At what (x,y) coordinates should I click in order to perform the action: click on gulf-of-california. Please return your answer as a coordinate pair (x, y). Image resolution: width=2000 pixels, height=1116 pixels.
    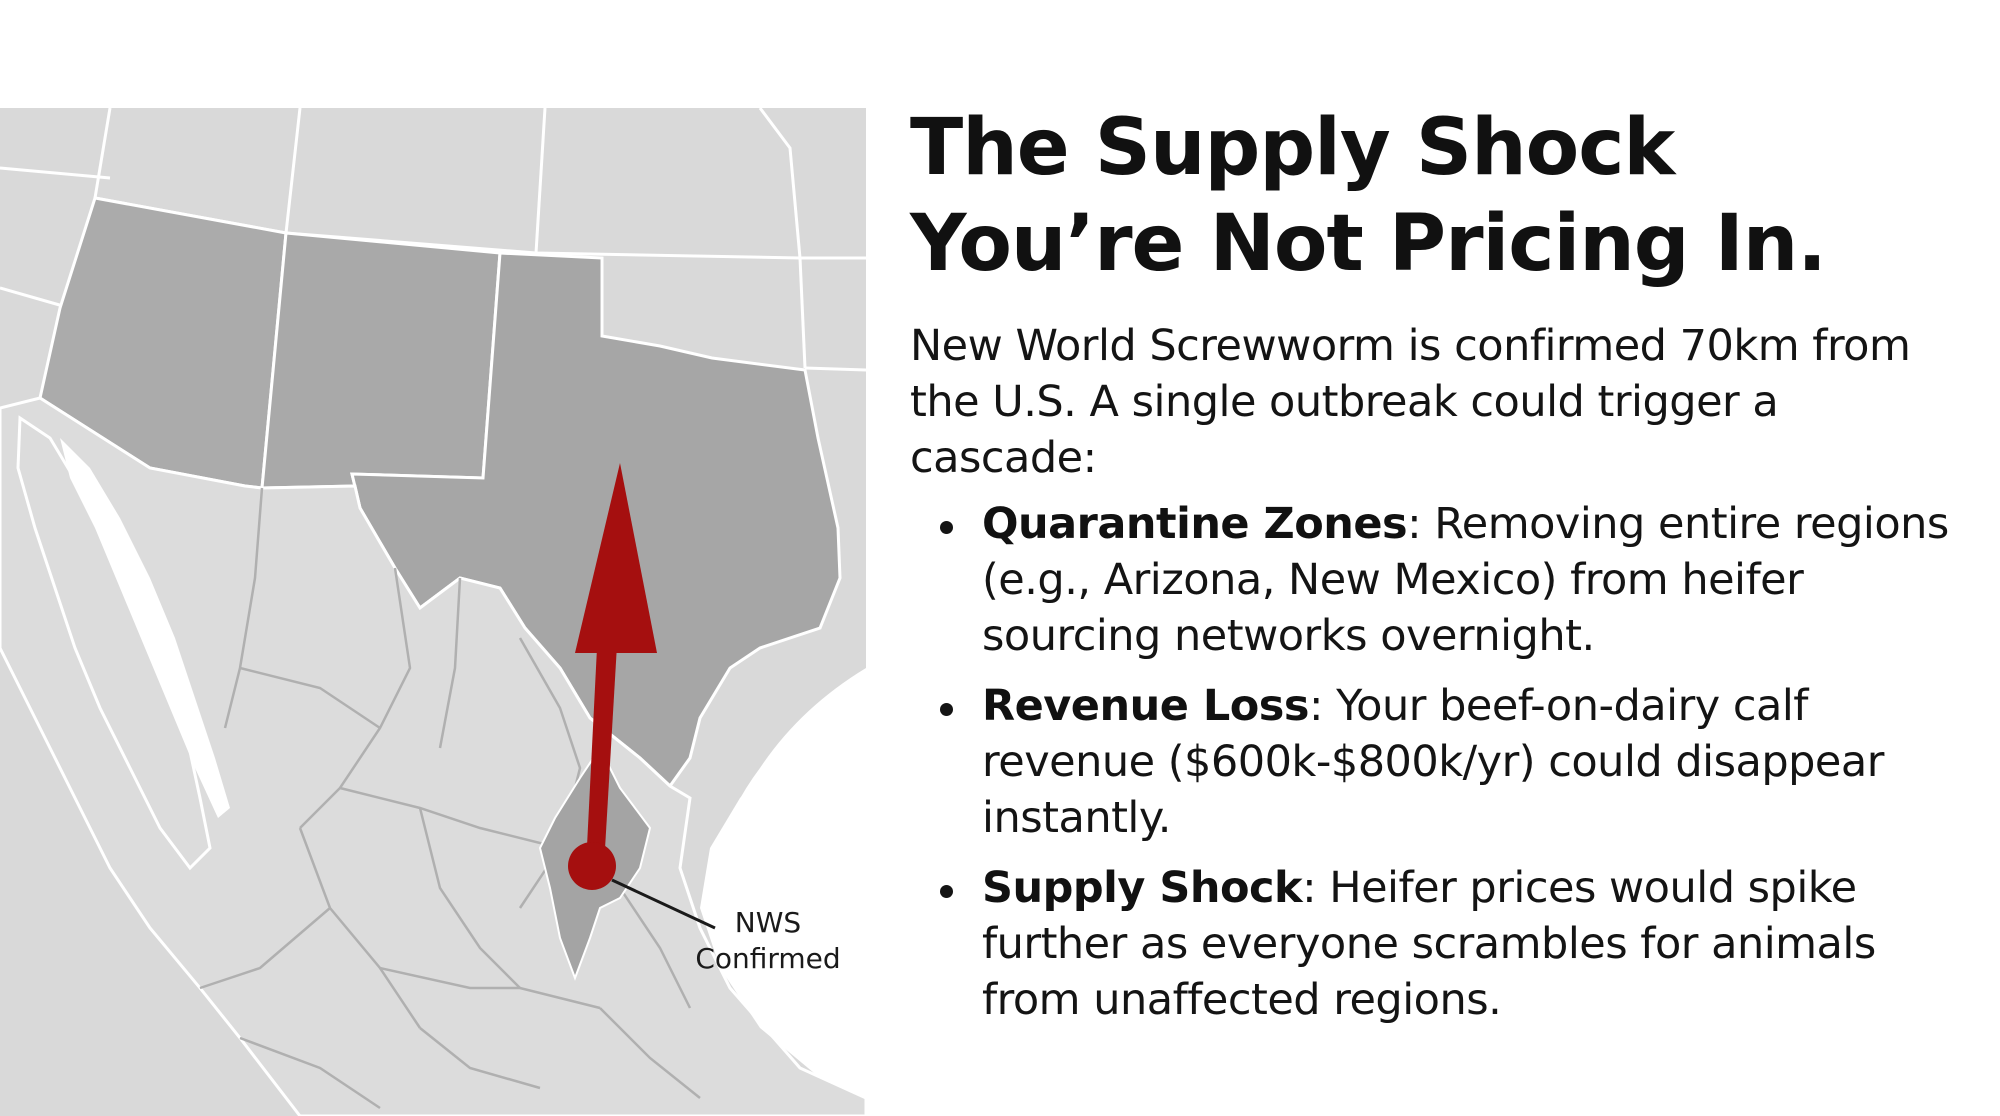
    Looking at the image, I should click on (145, 628).